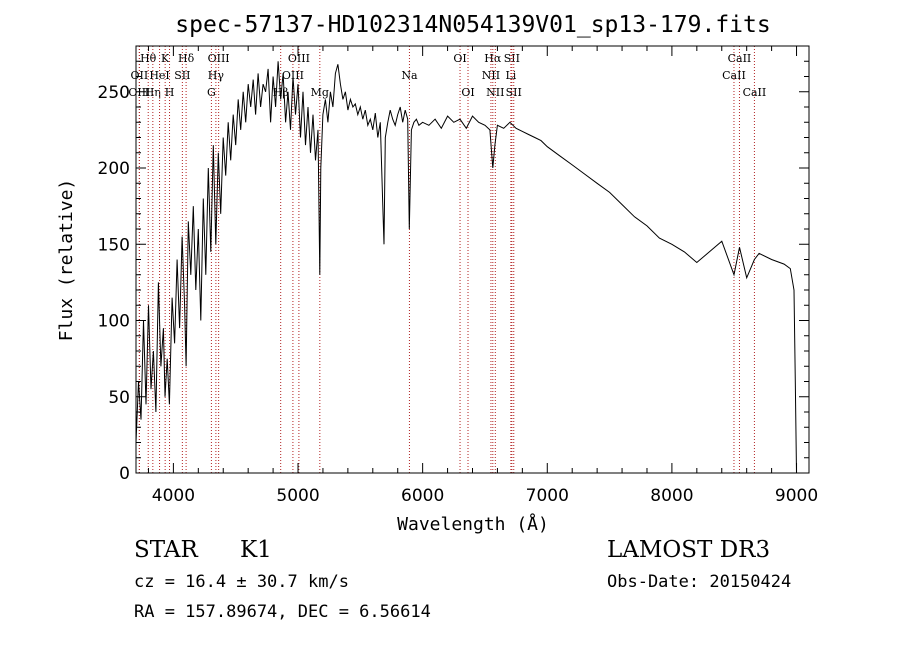 This screenshot has width=900, height=649. I want to click on radec-text: RA = 157.89674, DEC = 6.56614, so click(282, 612).